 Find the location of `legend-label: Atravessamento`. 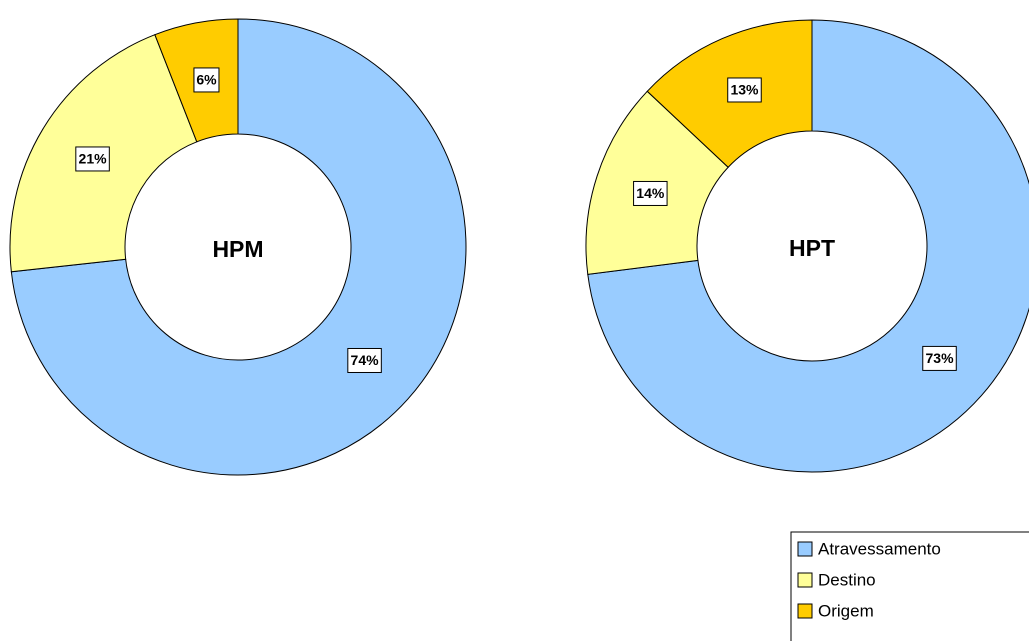

legend-label: Atravessamento is located at coordinates (879, 548).